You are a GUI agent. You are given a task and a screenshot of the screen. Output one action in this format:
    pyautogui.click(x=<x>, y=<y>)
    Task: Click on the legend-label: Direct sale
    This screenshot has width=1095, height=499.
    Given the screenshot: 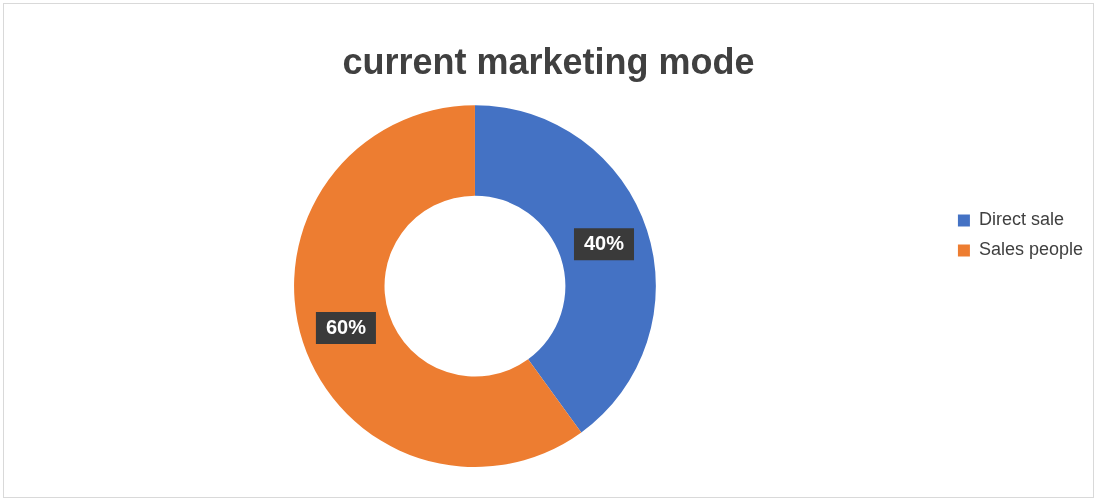 What is the action you would take?
    pyautogui.click(x=1021, y=219)
    